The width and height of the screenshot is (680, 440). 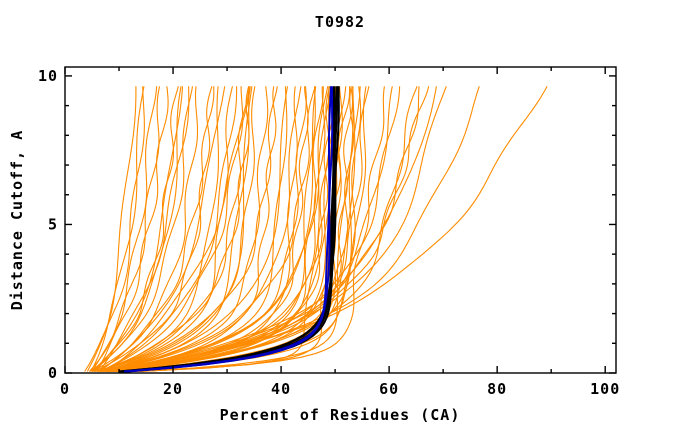 I want to click on x-tick-label: 40, so click(x=281, y=389).